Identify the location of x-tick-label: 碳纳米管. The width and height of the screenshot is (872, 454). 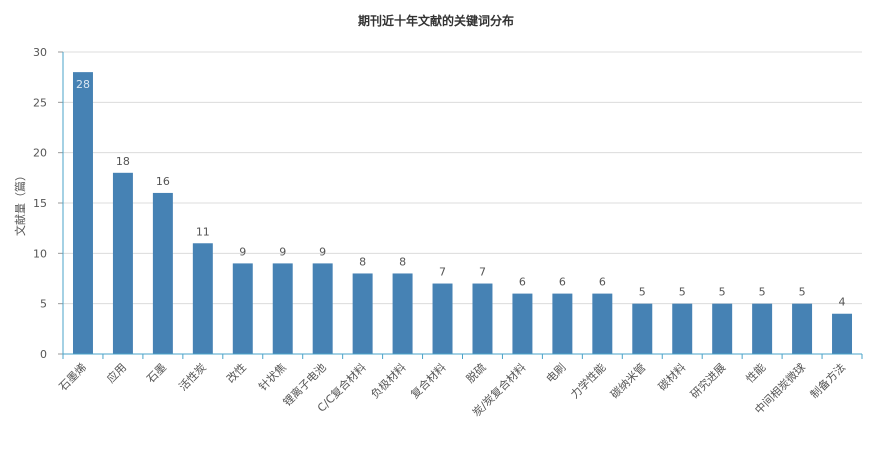
(627, 380).